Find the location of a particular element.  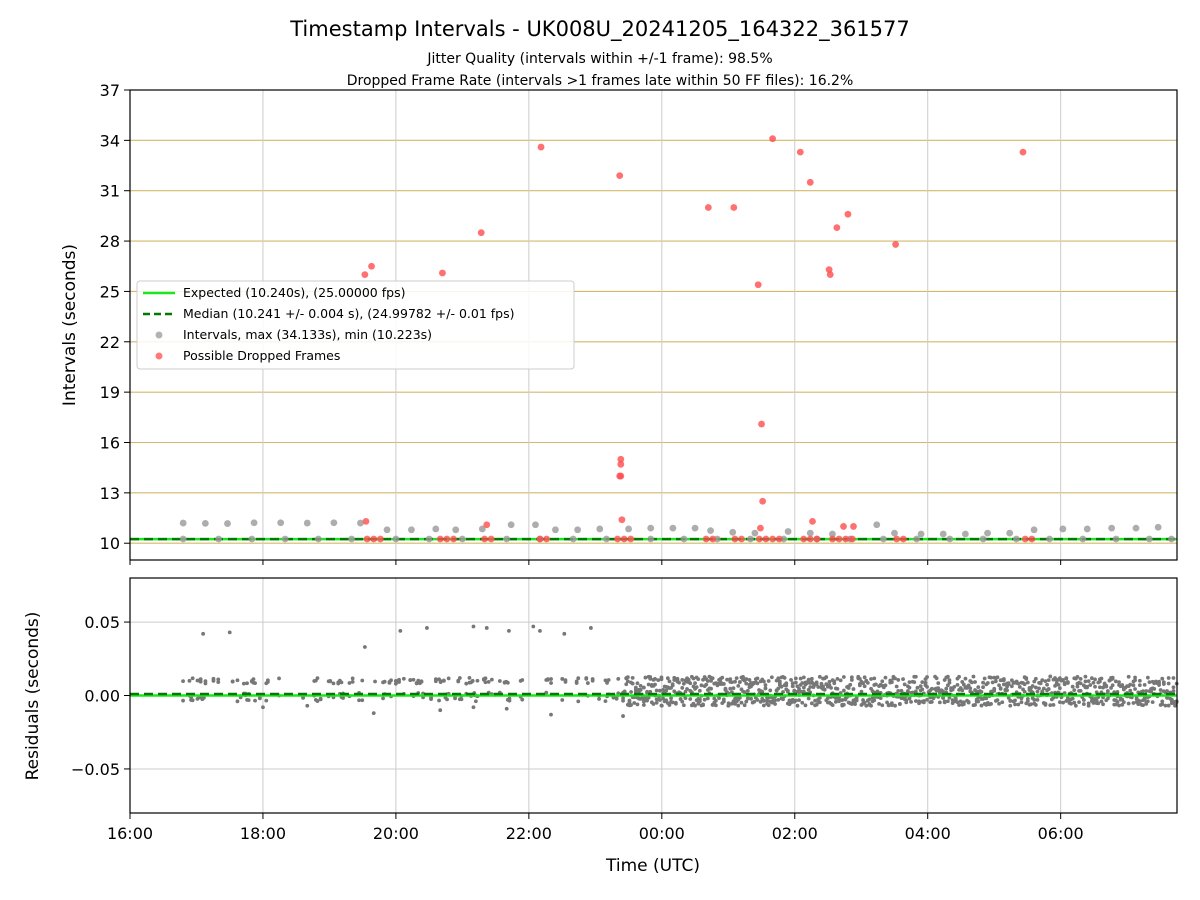

residuals-y-axis-label: Residuals (seconds) is located at coordinates (33, 696).